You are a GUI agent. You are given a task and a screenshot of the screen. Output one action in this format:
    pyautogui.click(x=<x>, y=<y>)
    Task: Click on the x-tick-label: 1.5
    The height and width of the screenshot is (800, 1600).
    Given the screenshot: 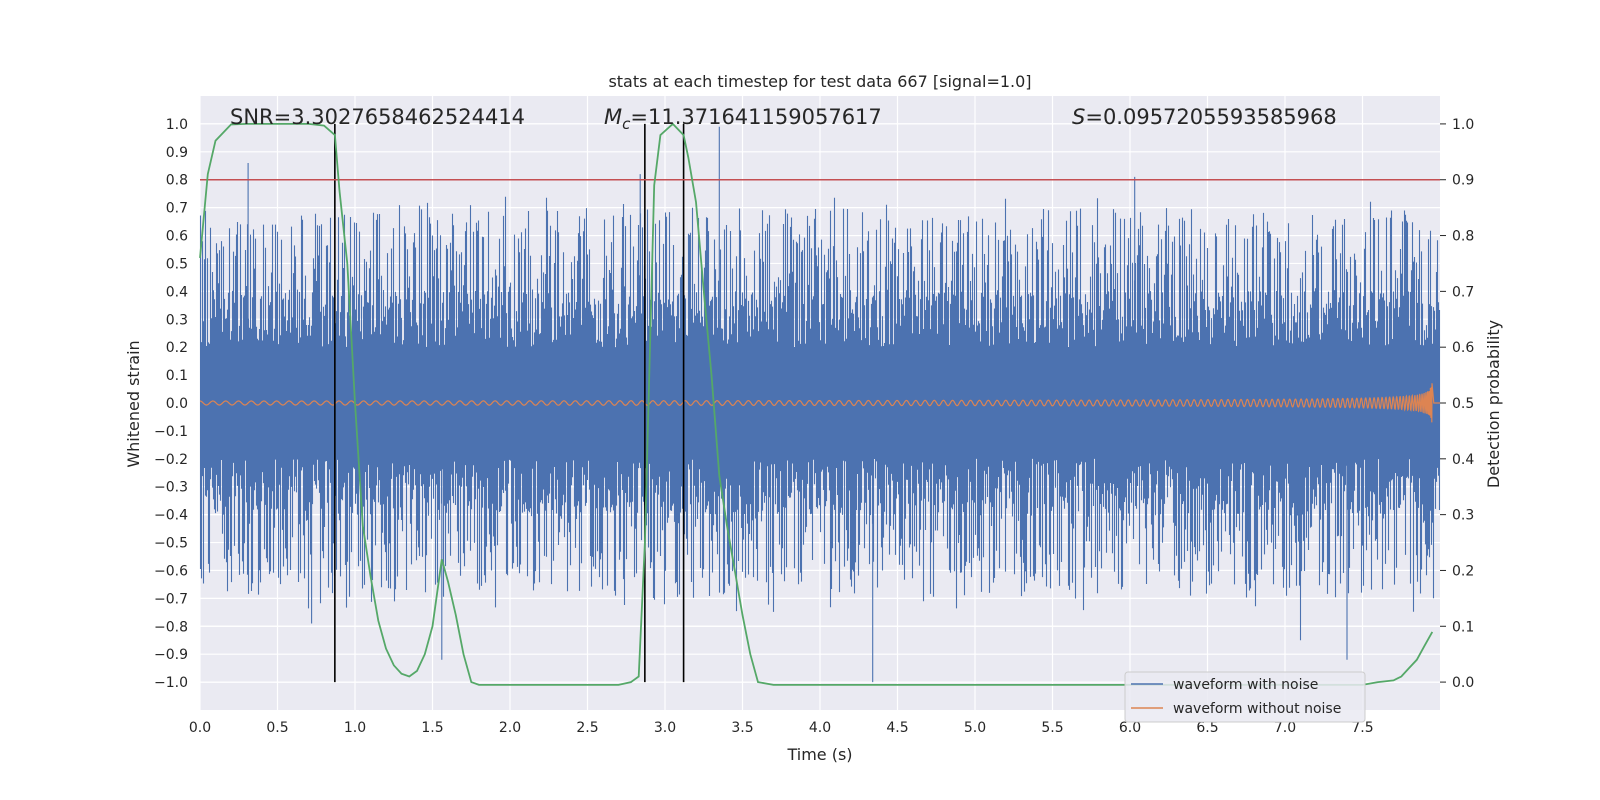 What is the action you would take?
    pyautogui.click(x=432, y=728)
    